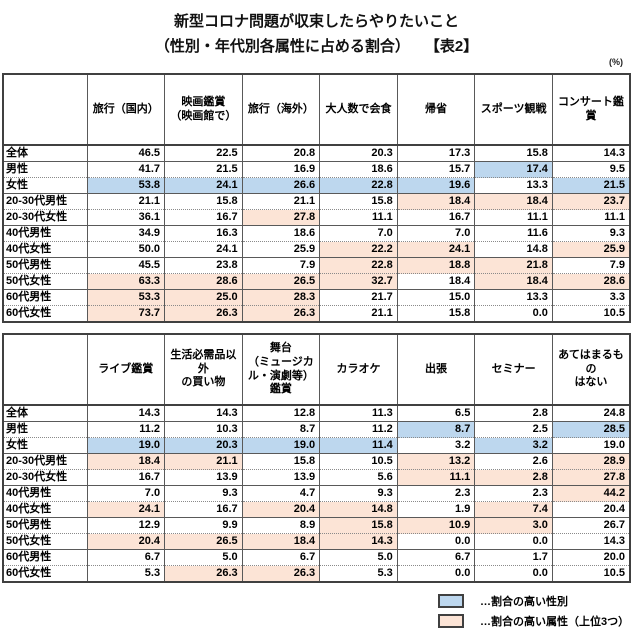  What do you see at coordinates (316, 557) in the screenshot?
I see `table-row: 60代男性 6.7 5.0 6.7 5.0 6.7 1.7 20.0` at bounding box center [316, 557].